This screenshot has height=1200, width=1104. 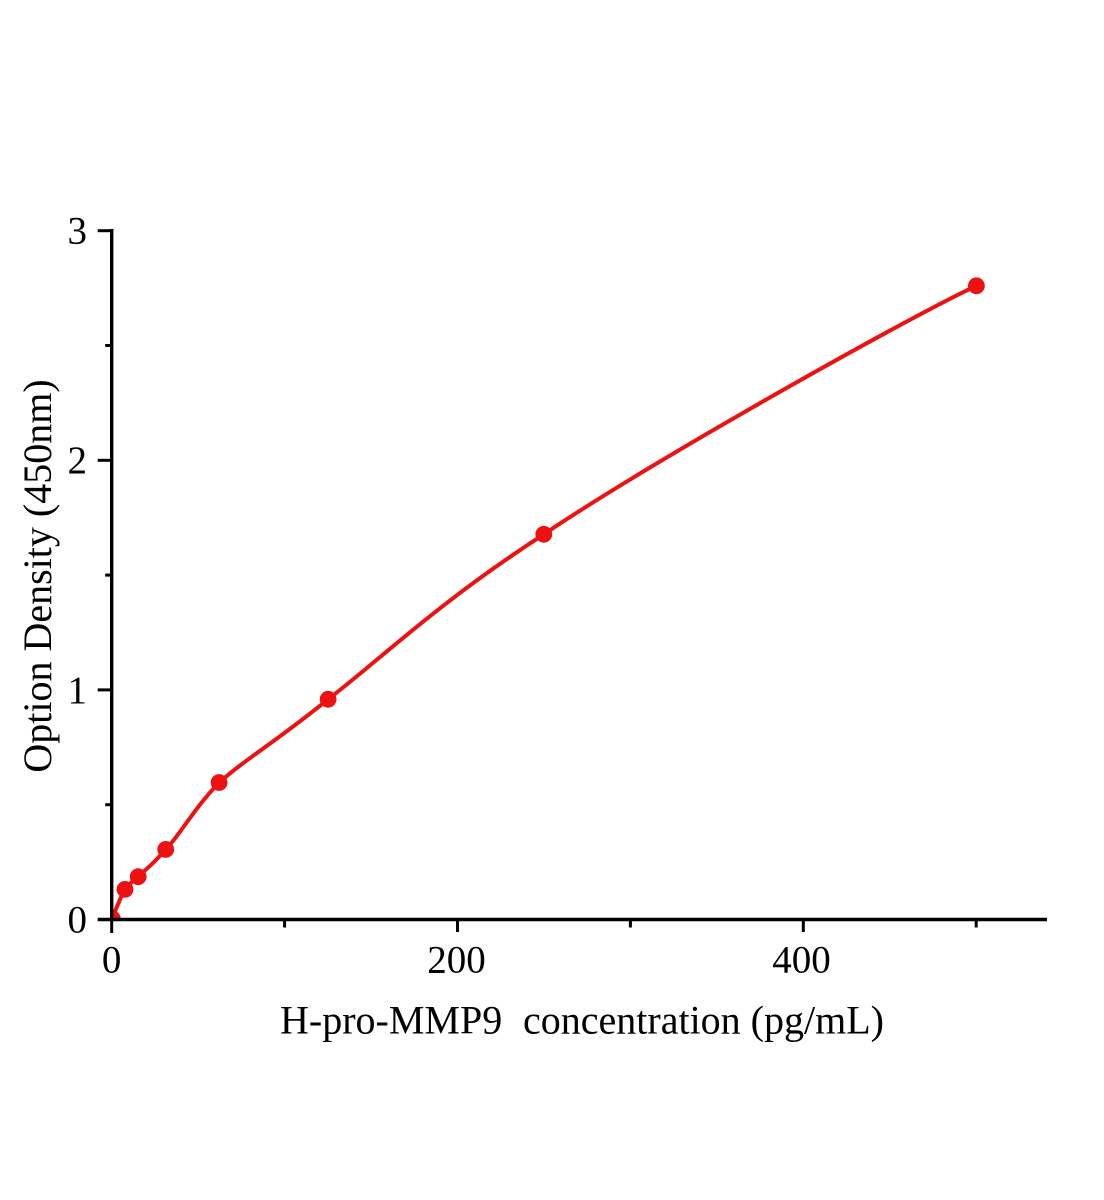 What do you see at coordinates (456, 960) in the screenshot?
I see `svg-text: 200` at bounding box center [456, 960].